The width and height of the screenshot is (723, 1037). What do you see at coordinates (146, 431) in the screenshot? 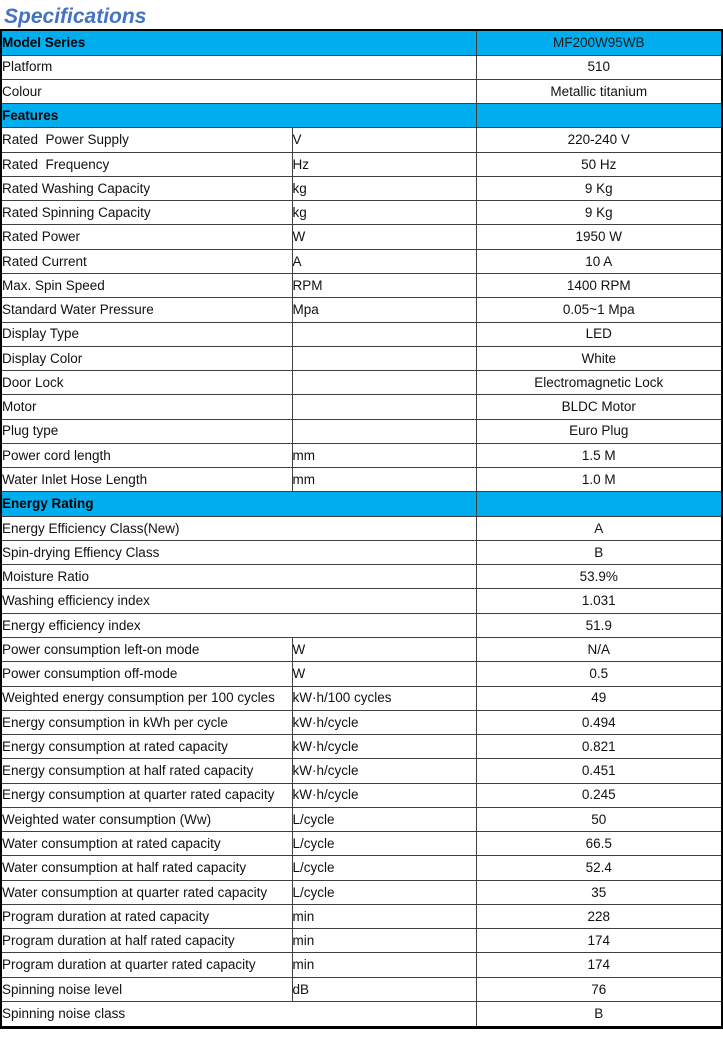
I see `spec-label-cell: Plug type` at bounding box center [146, 431].